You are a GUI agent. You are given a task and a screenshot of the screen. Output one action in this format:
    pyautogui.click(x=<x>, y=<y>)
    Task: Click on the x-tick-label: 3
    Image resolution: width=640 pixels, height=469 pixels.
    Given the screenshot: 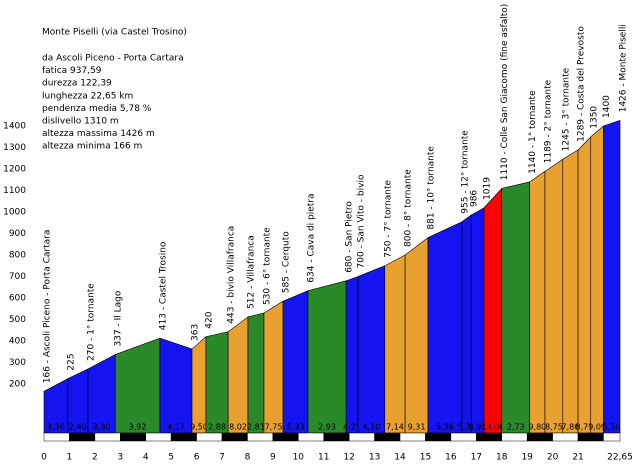 What is the action you would take?
    pyautogui.click(x=120, y=458)
    